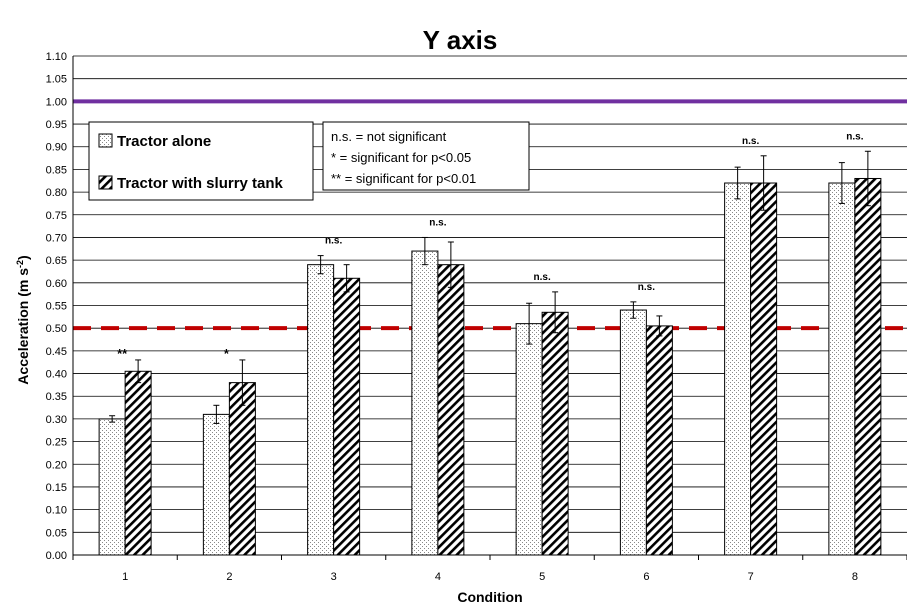 This screenshot has height=606, width=907. Describe the element at coordinates (125, 577) in the screenshot. I see `x-tick-label: 1` at that location.